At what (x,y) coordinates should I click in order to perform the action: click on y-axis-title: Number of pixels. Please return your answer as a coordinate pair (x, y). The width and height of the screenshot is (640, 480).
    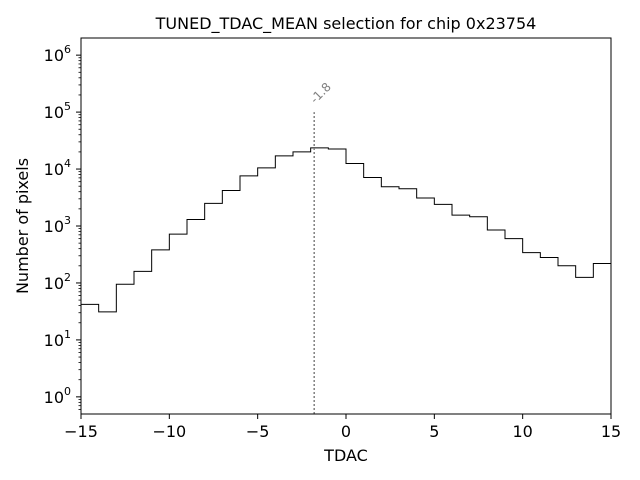
    Looking at the image, I should click on (22, 226).